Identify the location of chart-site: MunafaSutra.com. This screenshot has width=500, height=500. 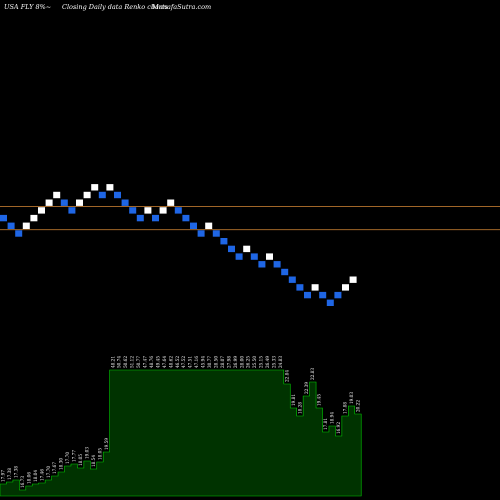
(181, 7).